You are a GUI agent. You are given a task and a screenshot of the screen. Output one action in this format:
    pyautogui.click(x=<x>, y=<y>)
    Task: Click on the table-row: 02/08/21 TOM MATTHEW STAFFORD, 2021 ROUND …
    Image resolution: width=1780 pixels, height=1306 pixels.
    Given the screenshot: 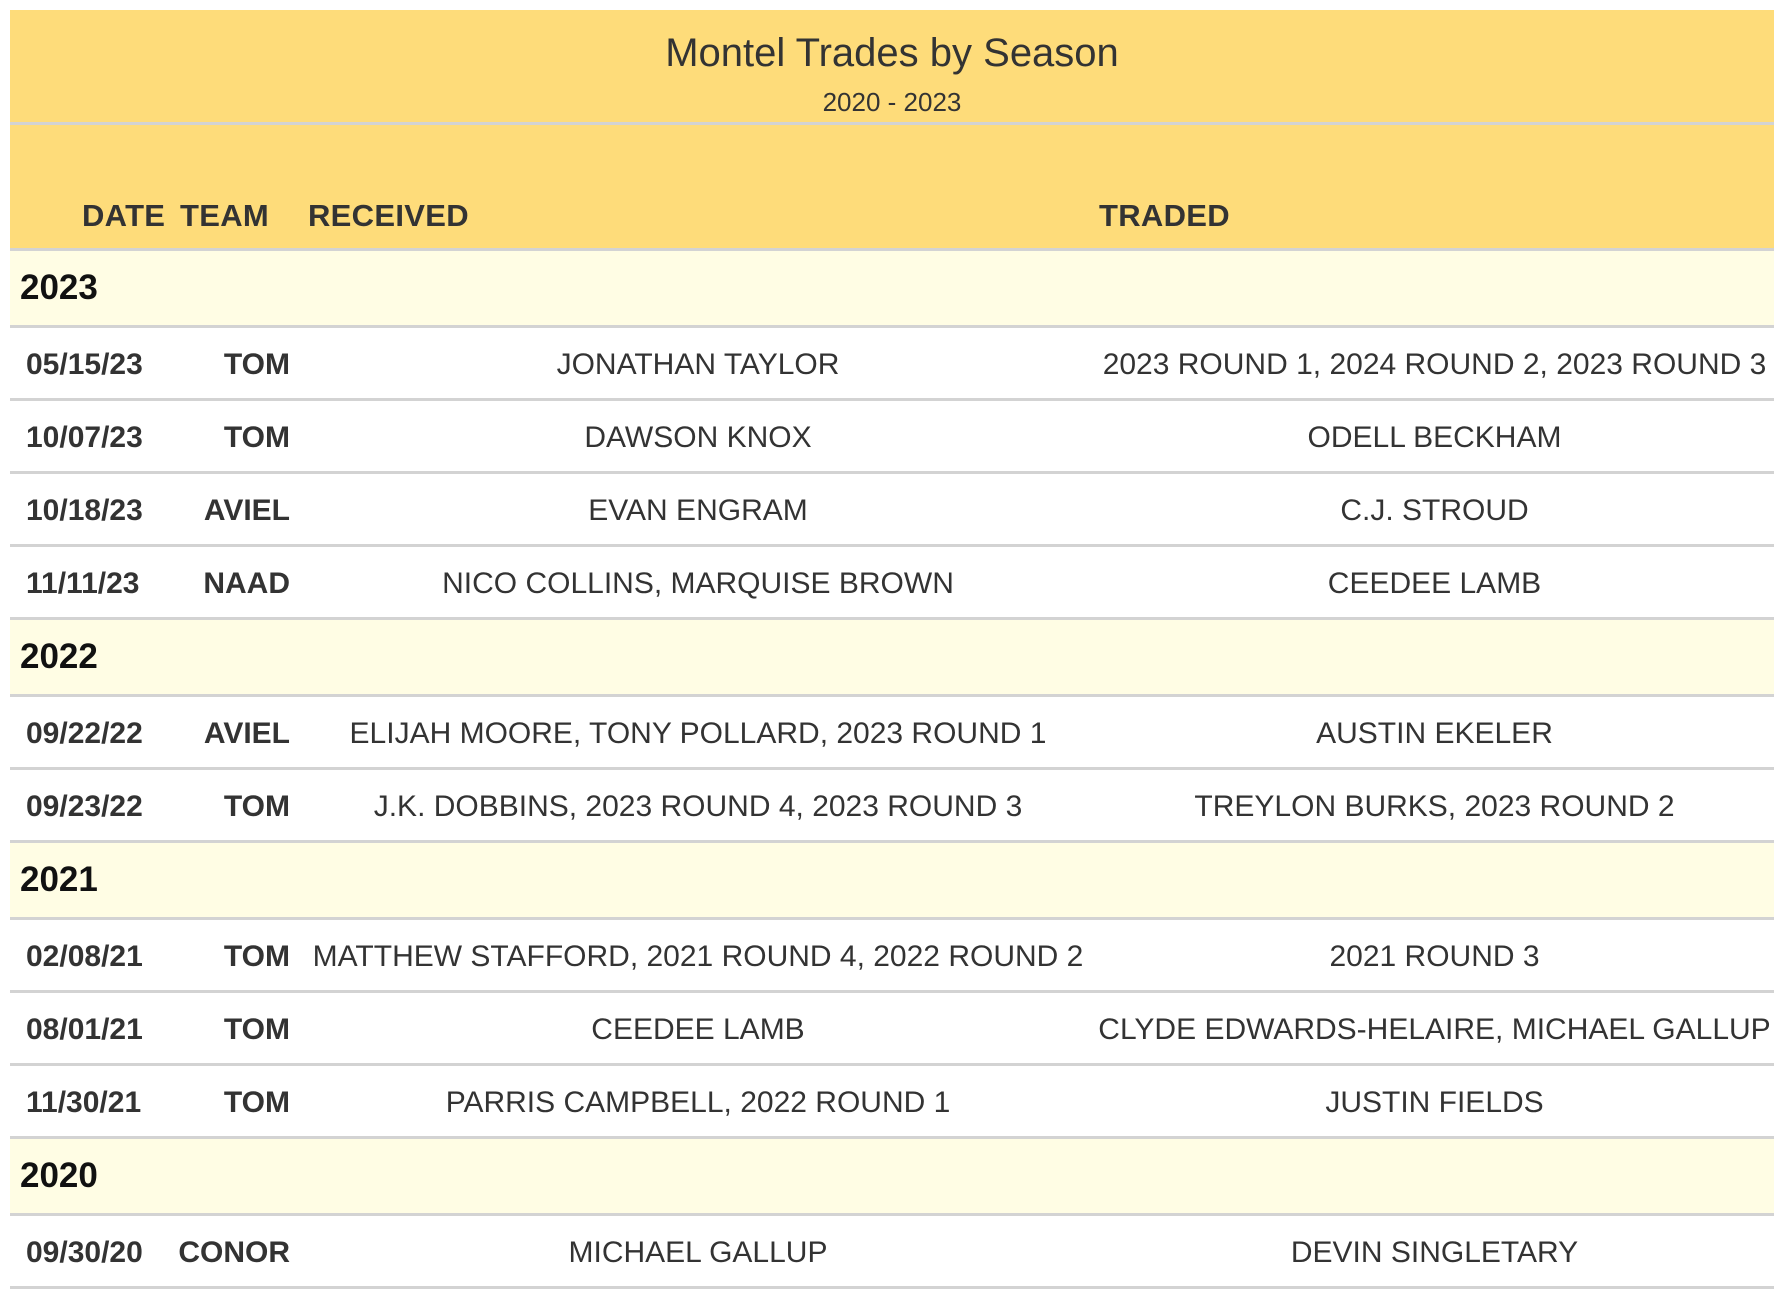 What is the action you would take?
    pyautogui.click(x=892, y=956)
    